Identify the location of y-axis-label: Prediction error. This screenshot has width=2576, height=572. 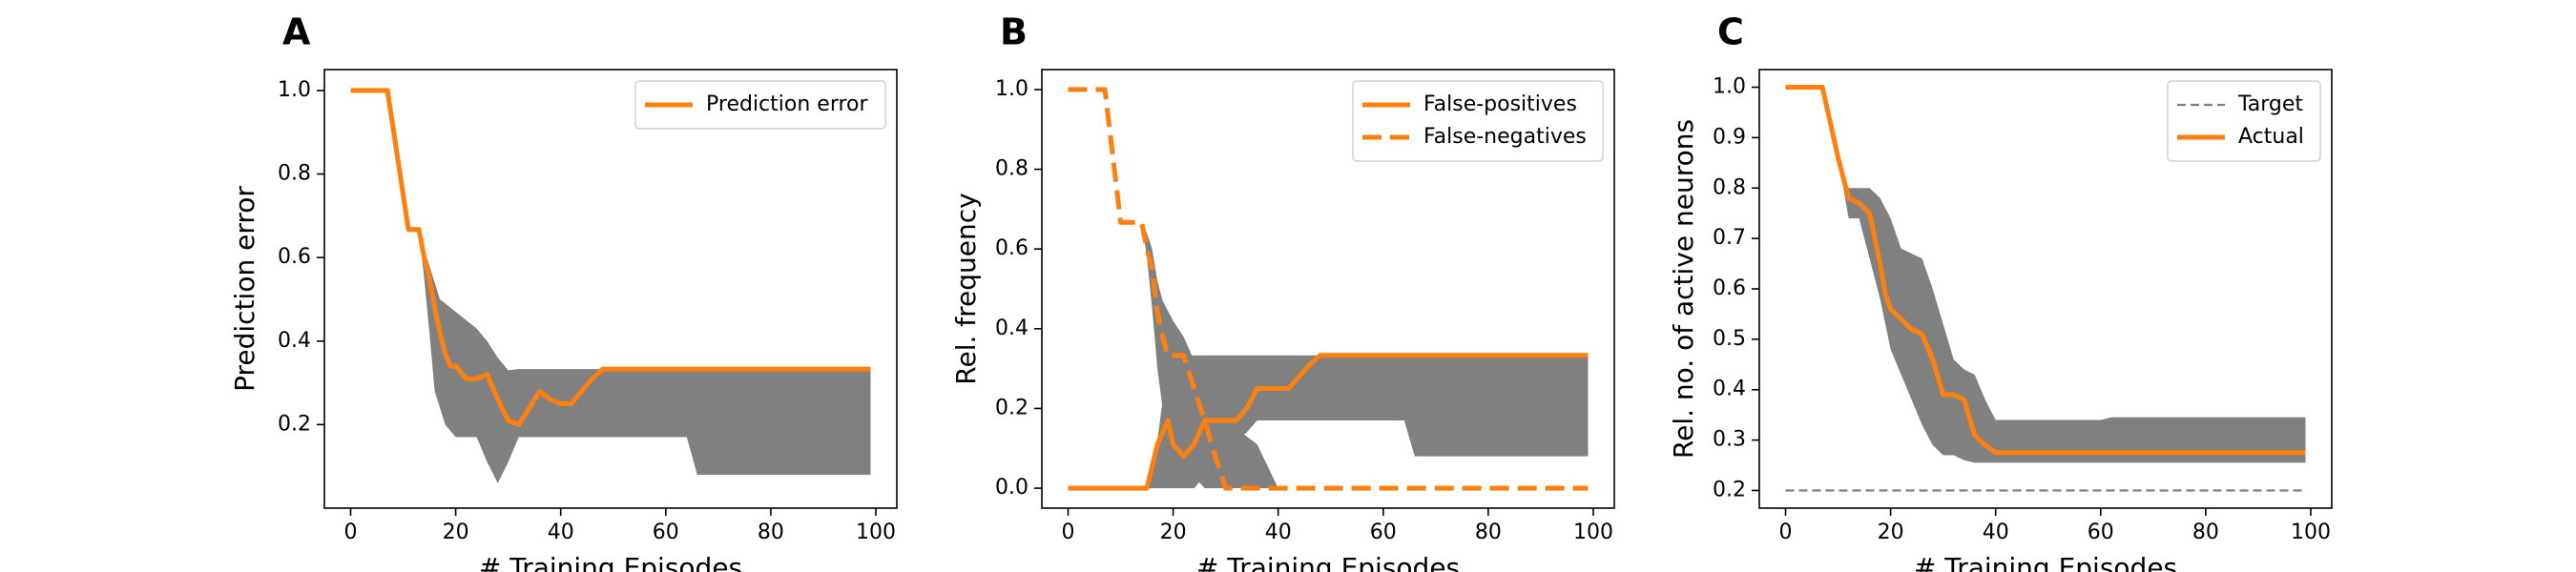
(244, 289).